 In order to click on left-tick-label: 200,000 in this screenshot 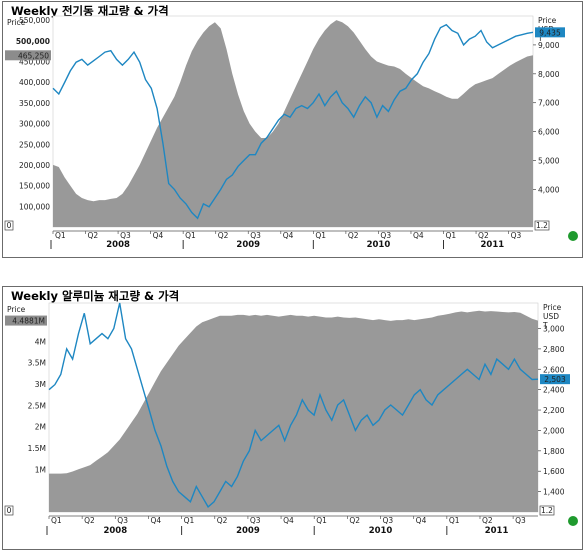, I will do `click(34, 165)`.